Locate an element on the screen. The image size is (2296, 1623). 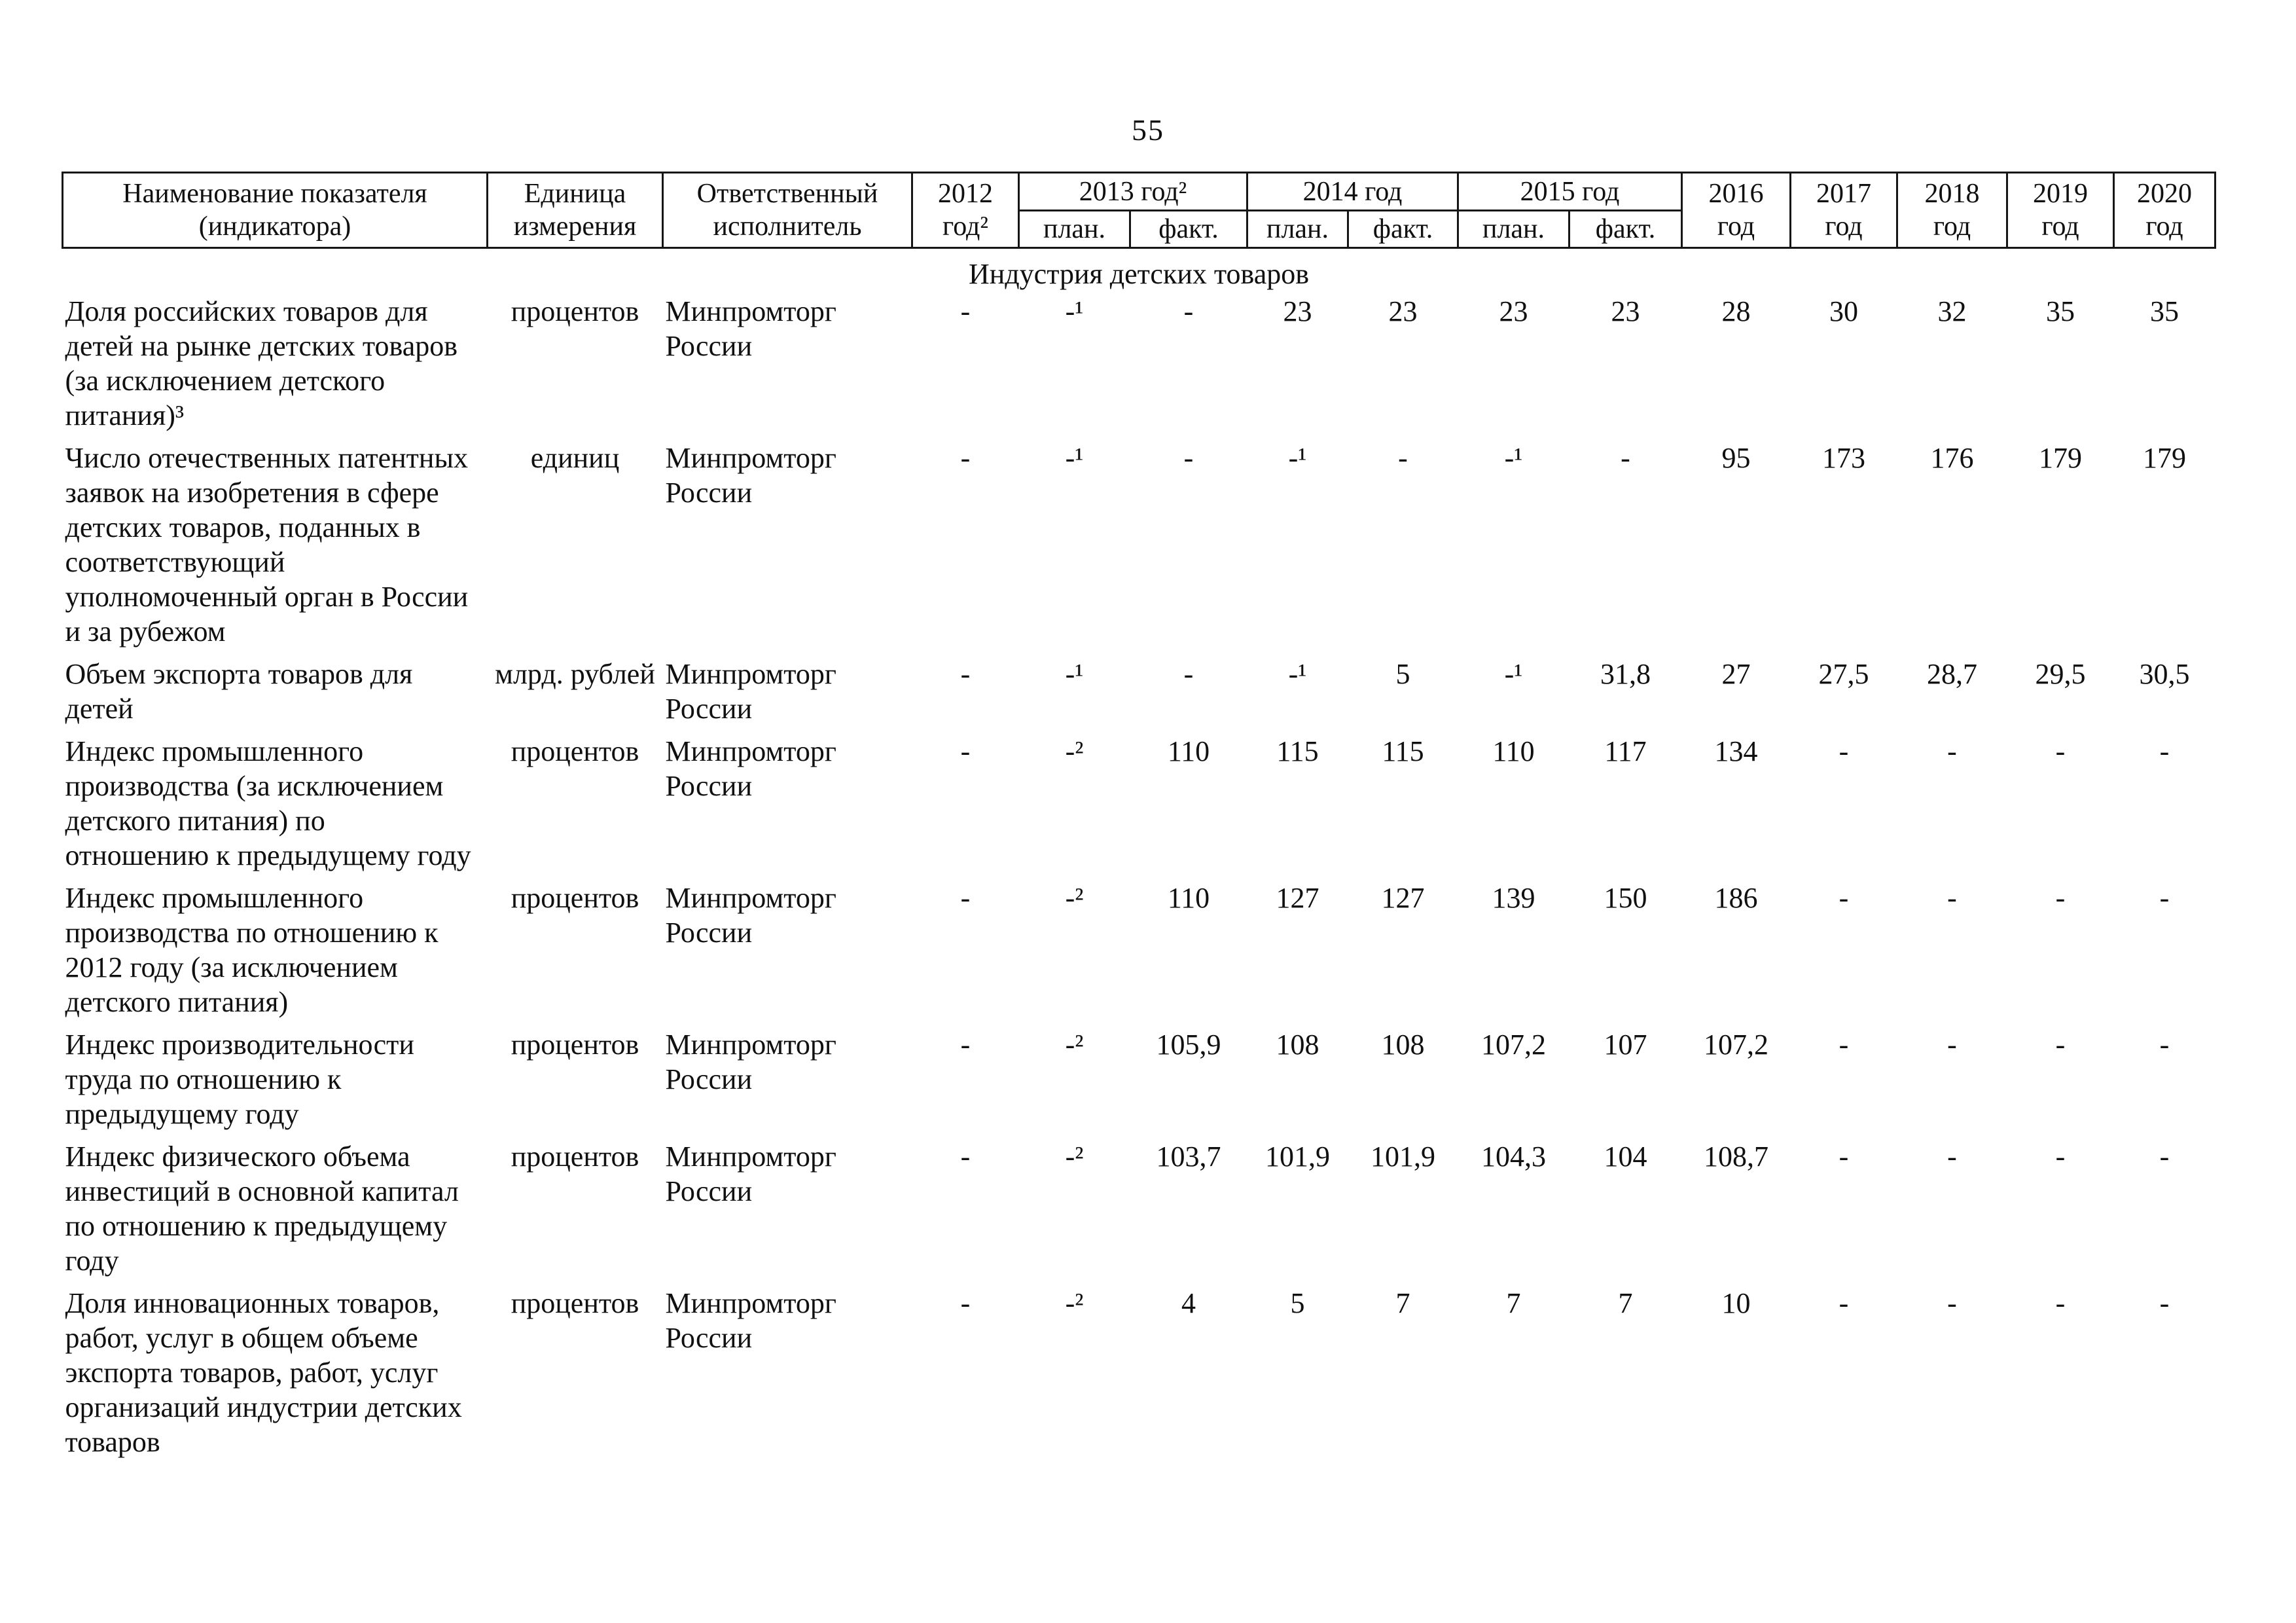
value-cell-2016: 28 is located at coordinates (1736, 311).